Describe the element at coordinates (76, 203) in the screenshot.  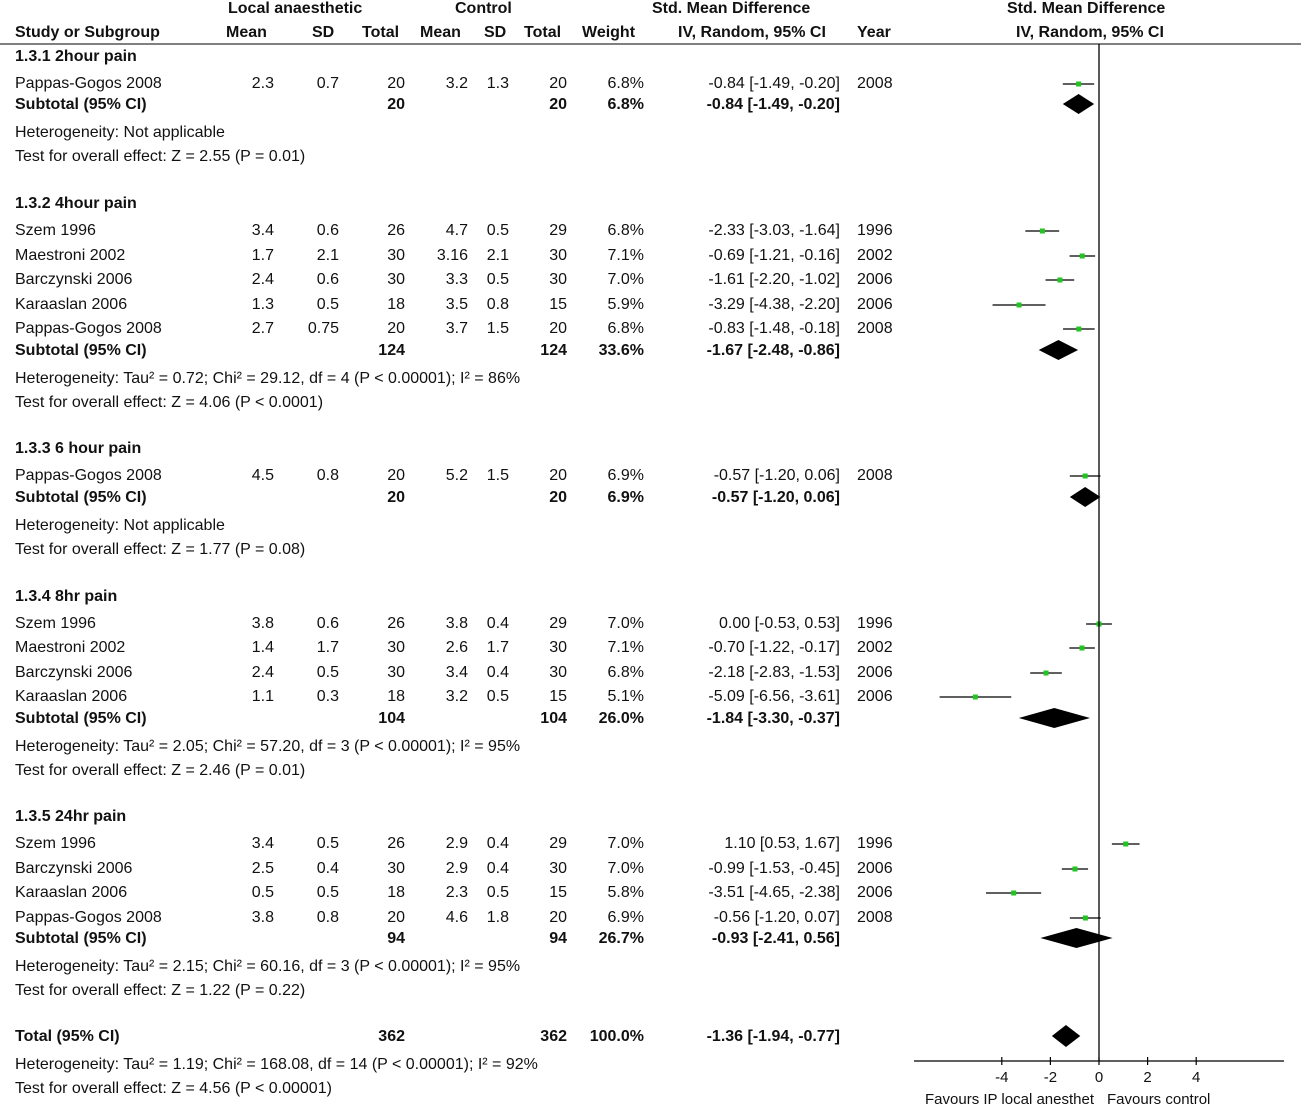
I see `subgroup-title: 1.3.2 4hour pain` at that location.